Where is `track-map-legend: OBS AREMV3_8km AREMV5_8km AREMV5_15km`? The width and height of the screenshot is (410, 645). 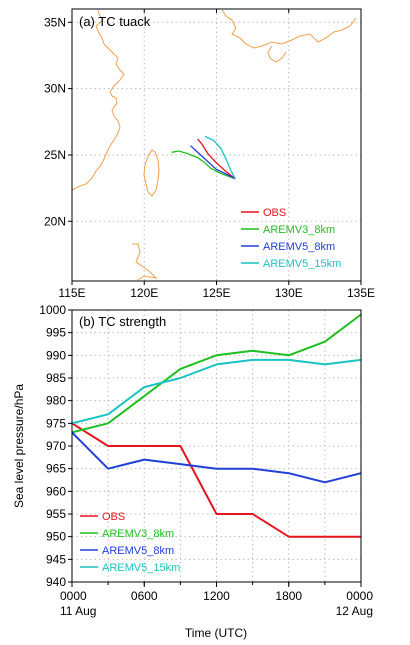 track-map-legend: OBS AREMV3_8km AREMV5_8km AREMV5_15km is located at coordinates (291, 238).